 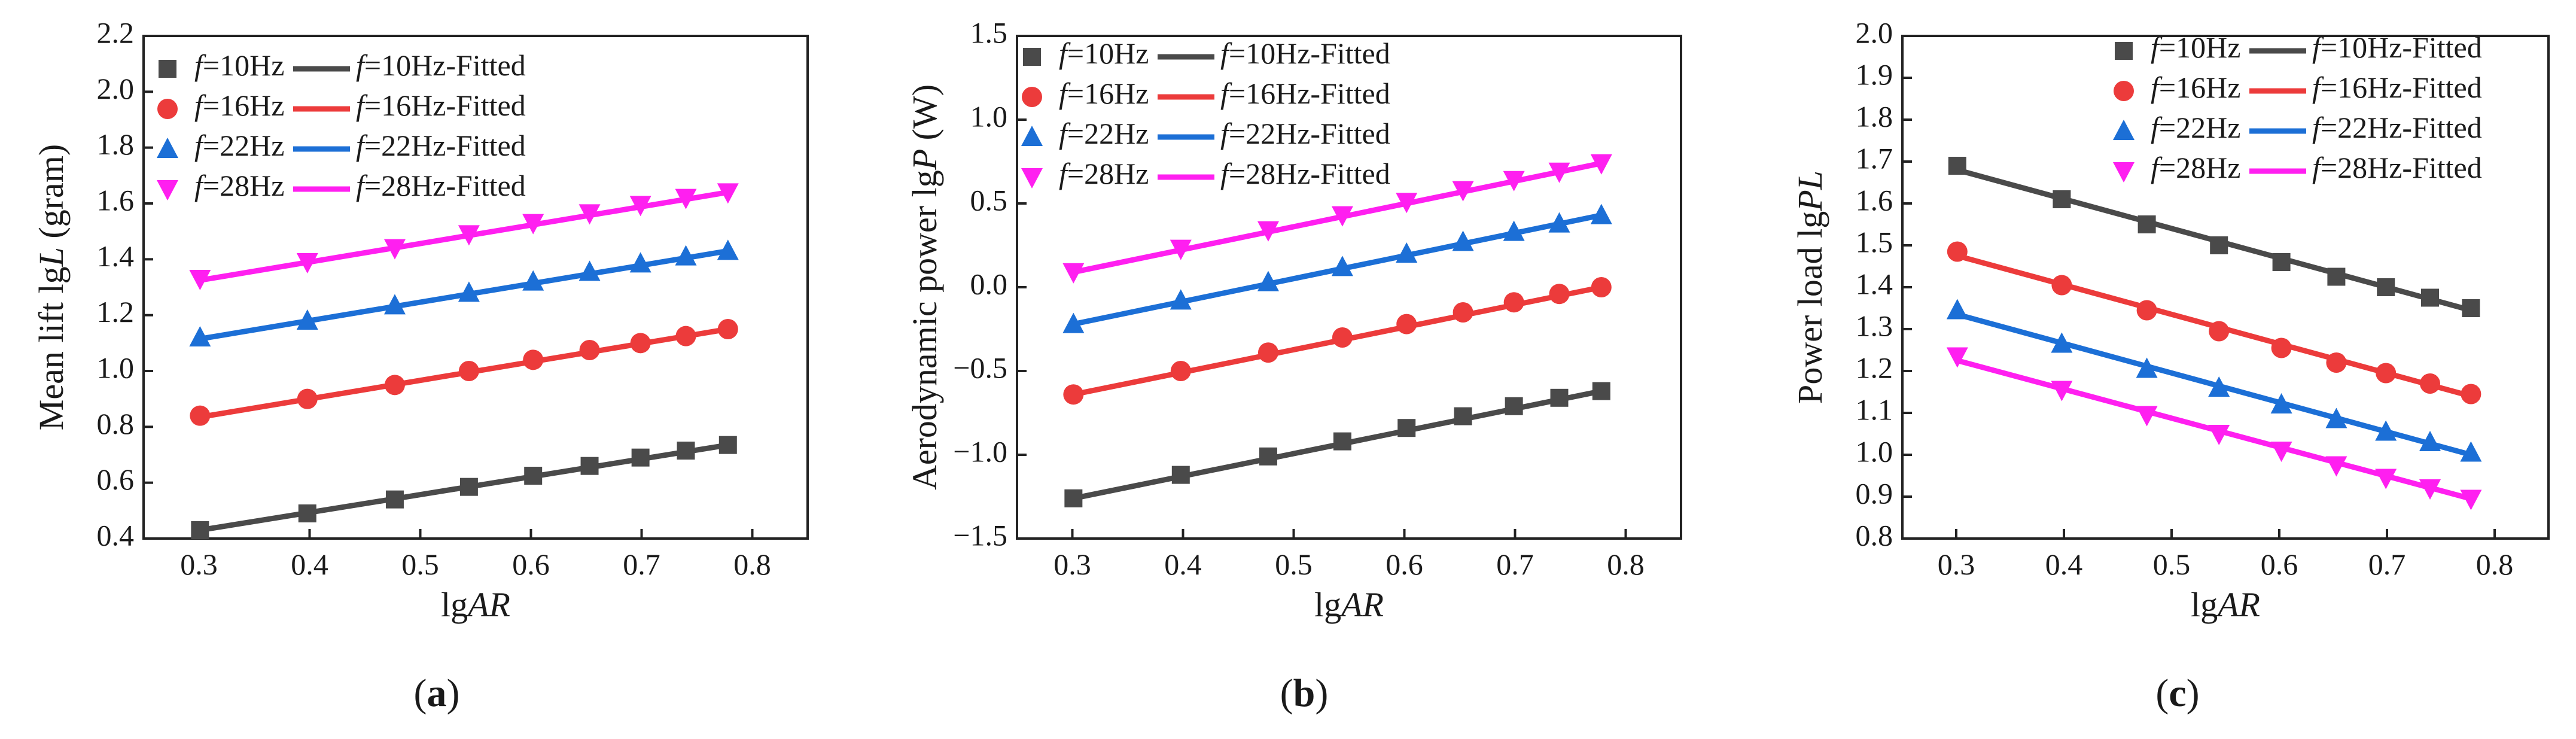 What do you see at coordinates (2195, 47) in the screenshot?
I see `legend-label-f10hz: f=10Hz` at bounding box center [2195, 47].